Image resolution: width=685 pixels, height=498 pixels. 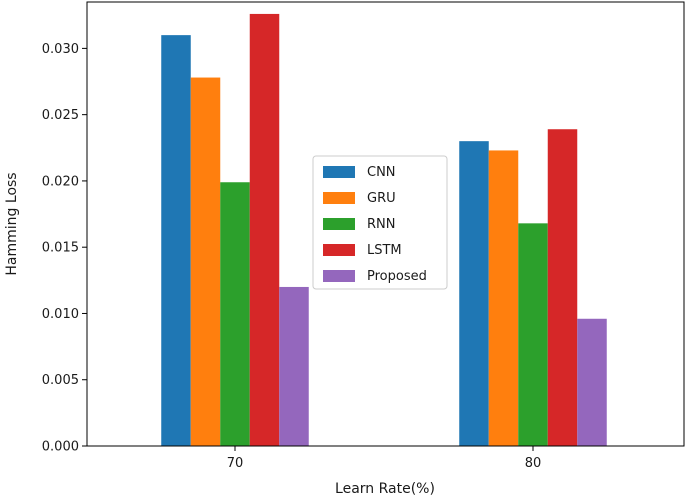 I want to click on y-tick-label: 0.020, so click(x=60, y=181).